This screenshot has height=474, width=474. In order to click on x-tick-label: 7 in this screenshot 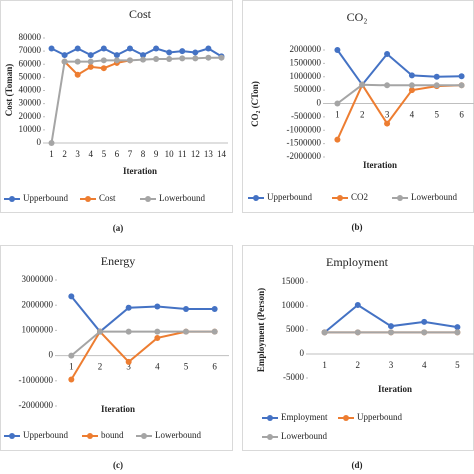, I will do `click(130, 154)`.